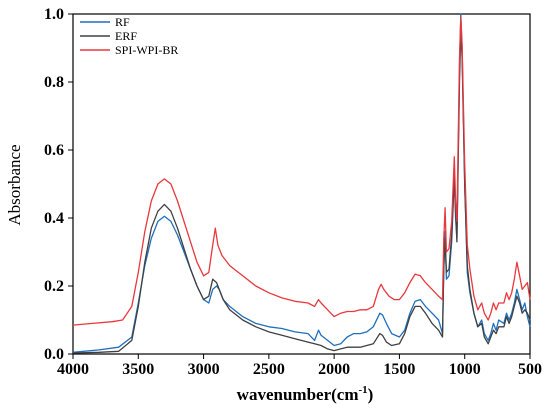  Describe the element at coordinates (399, 369) in the screenshot. I see `x-tick-label: 1500` at that location.